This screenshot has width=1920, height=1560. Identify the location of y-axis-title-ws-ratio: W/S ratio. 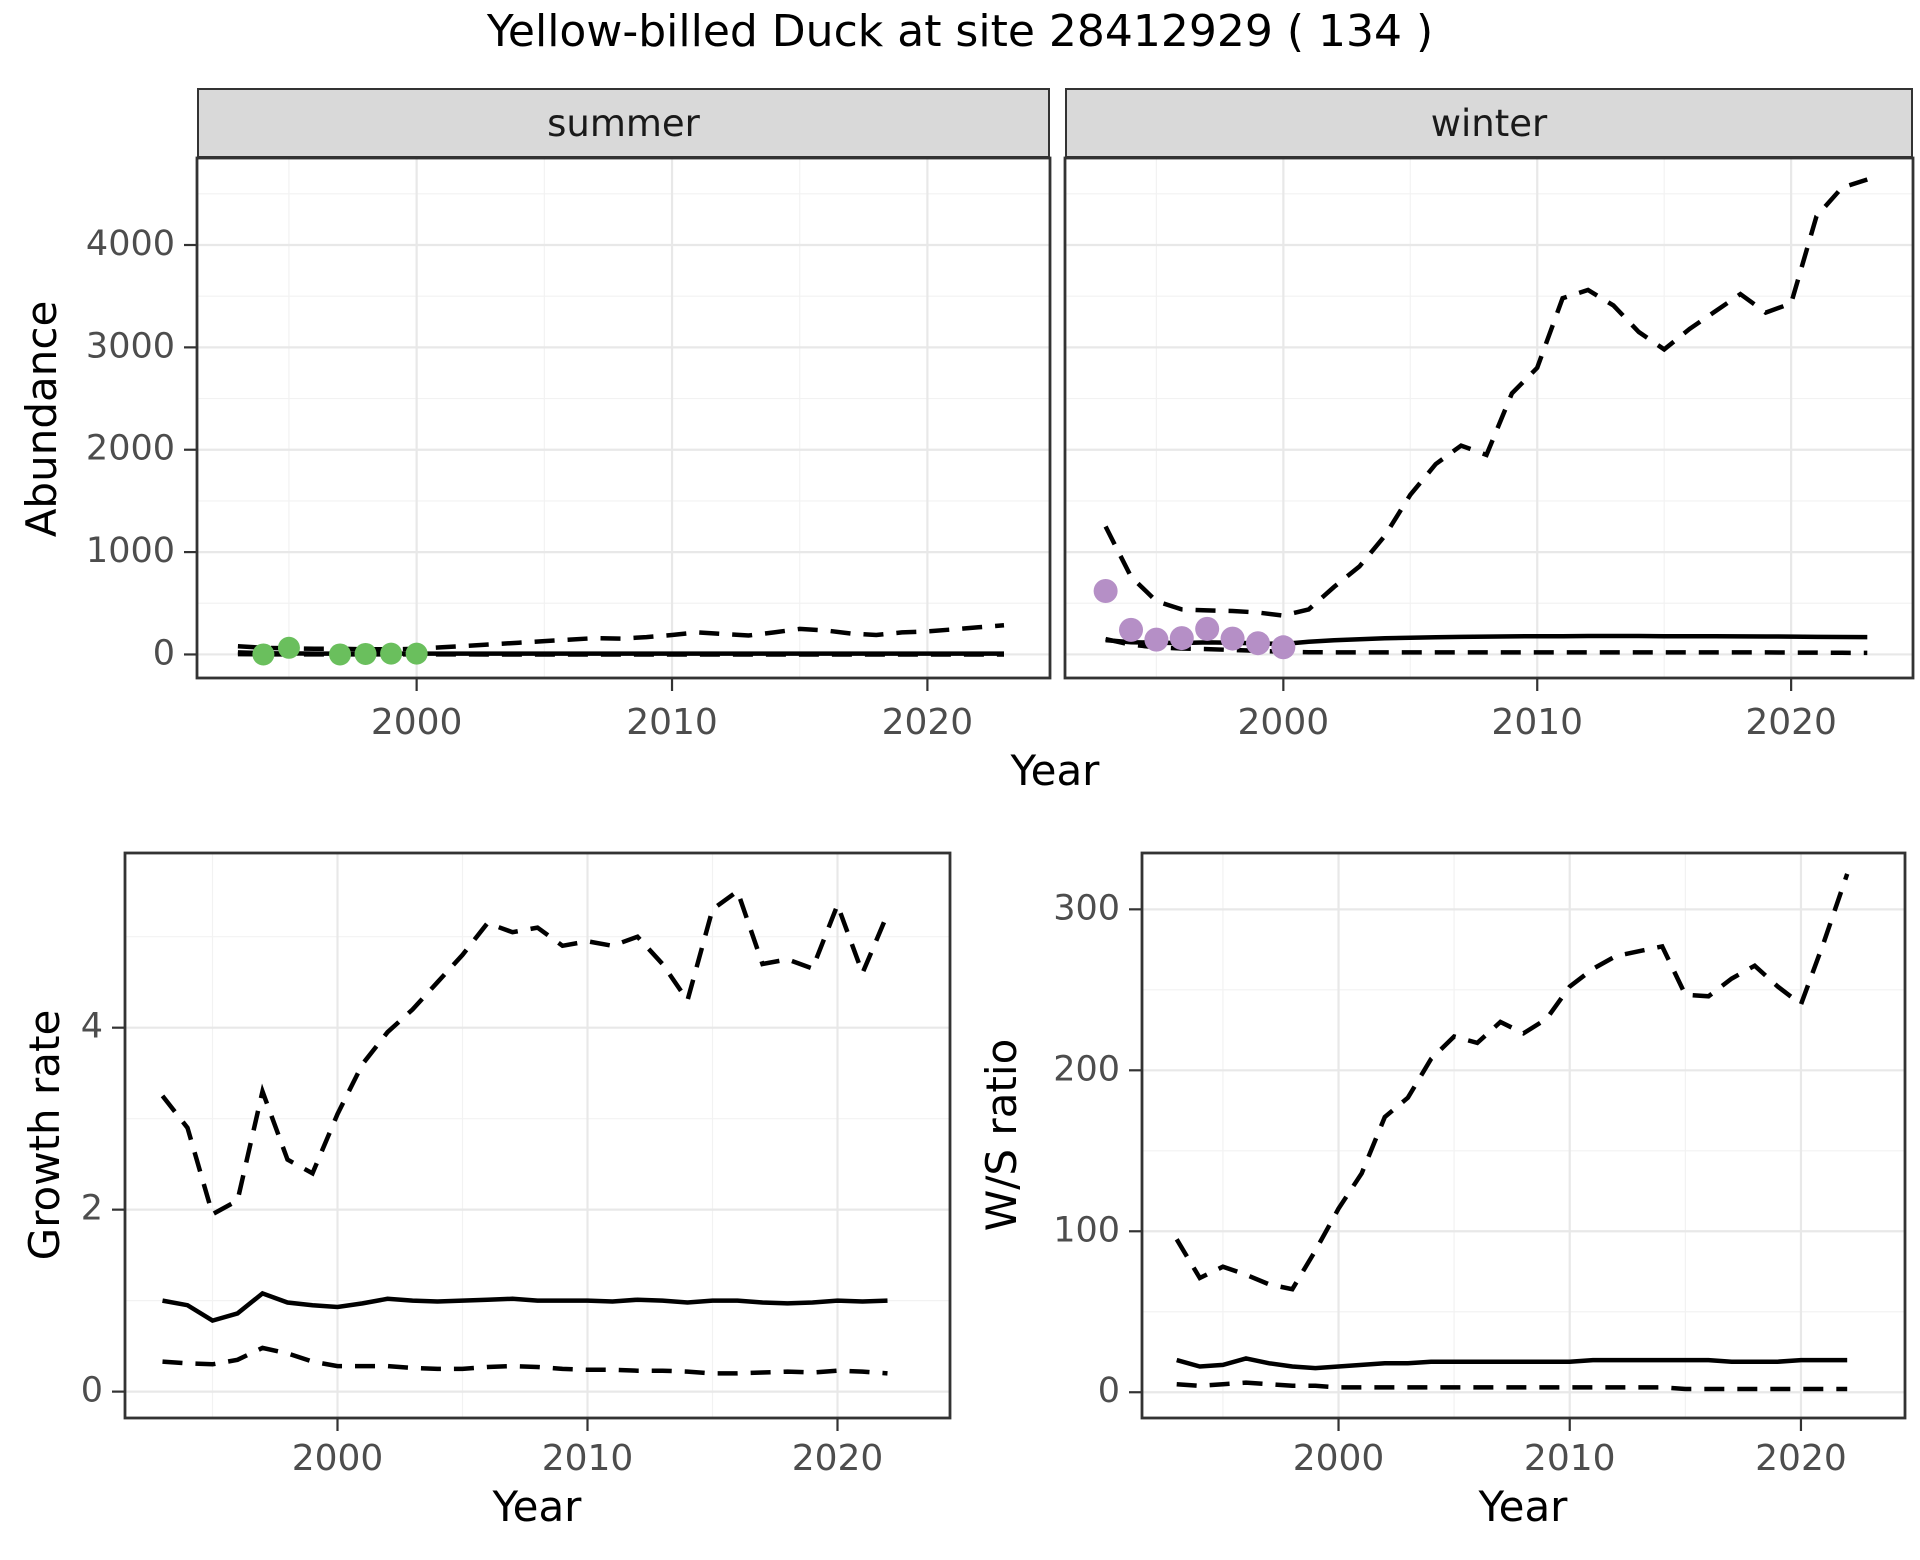
(1001, 1135).